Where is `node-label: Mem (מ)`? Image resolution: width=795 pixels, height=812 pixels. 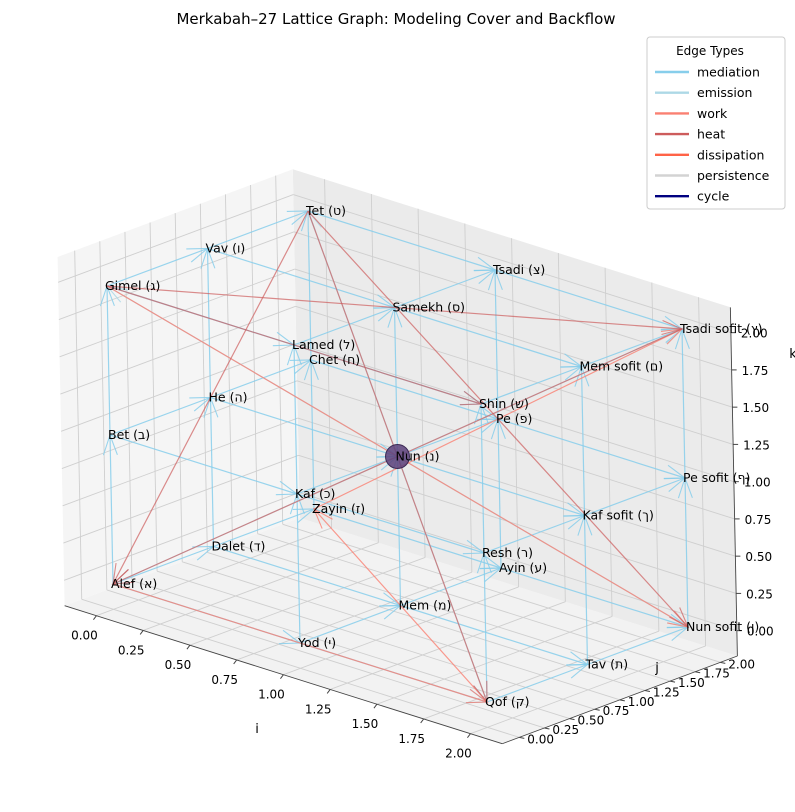 node-label: Mem (מ) is located at coordinates (425, 605).